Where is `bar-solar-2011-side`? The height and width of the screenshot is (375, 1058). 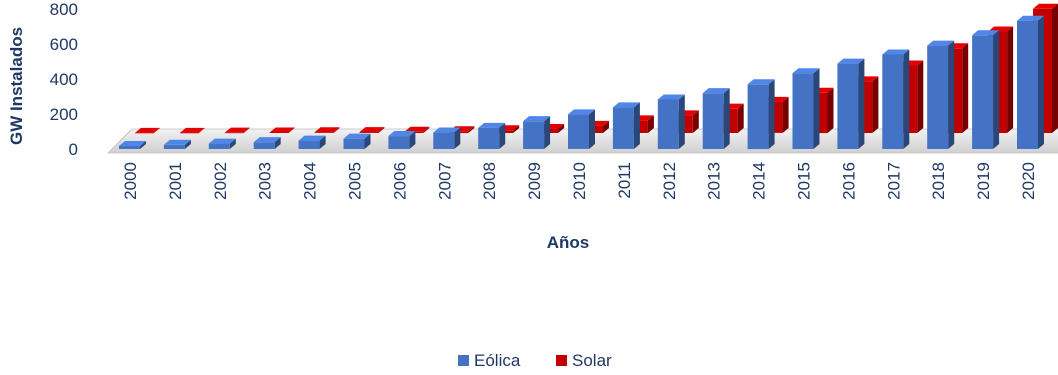 bar-solar-2011-side is located at coordinates (650, 124).